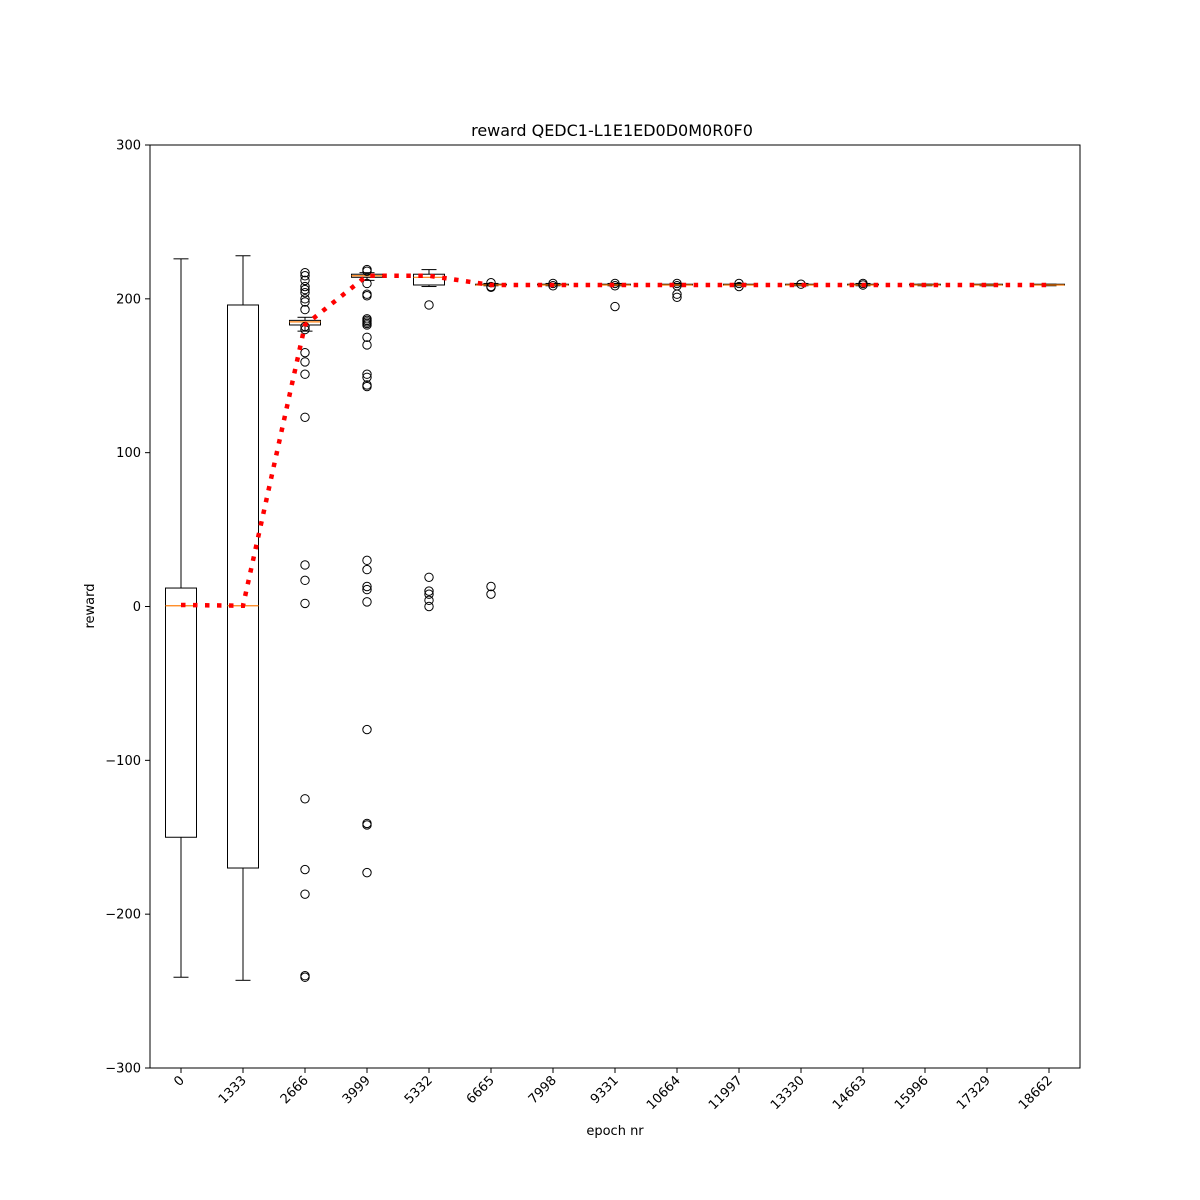 The width and height of the screenshot is (1200, 1200). Describe the element at coordinates (179, 1081) in the screenshot. I see `x-tick-label: 0` at that location.